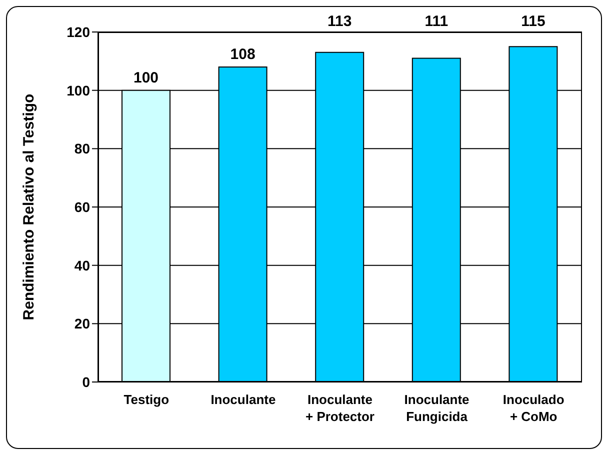  Describe the element at coordinates (146, 77) in the screenshot. I see `data-label: 100` at that location.